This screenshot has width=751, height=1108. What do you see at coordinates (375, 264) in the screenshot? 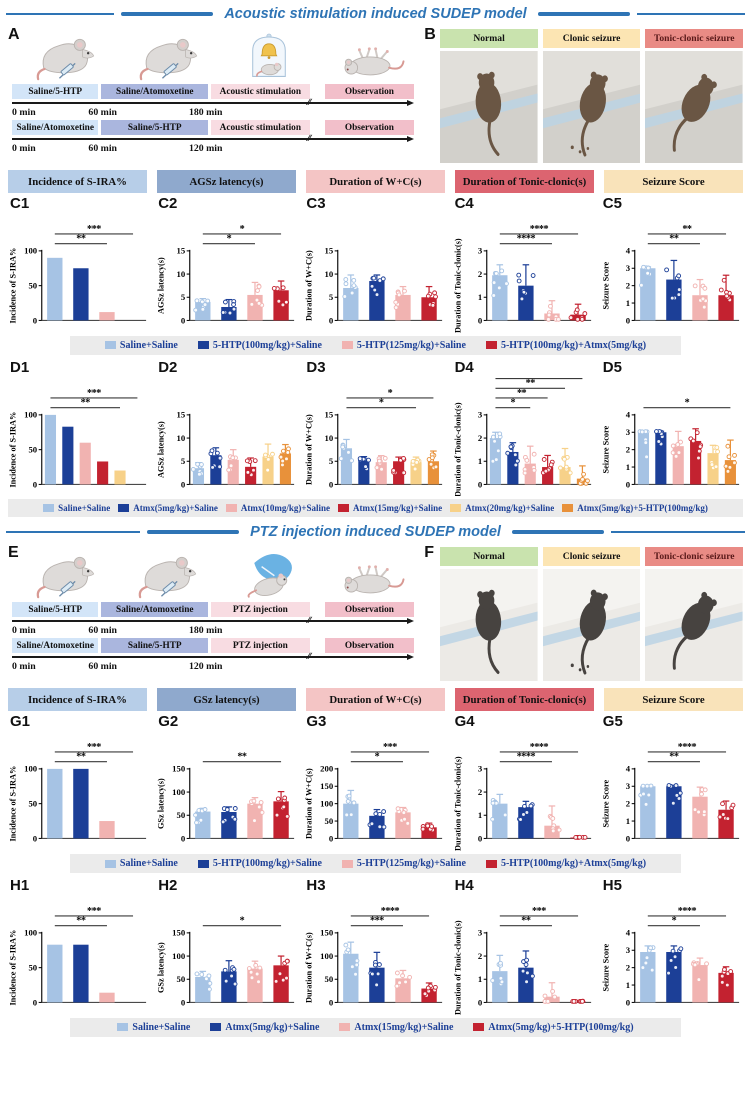
I see `chart-panel: C3 0 5 10 15 Duration of W+C(s)` at bounding box center [375, 264].